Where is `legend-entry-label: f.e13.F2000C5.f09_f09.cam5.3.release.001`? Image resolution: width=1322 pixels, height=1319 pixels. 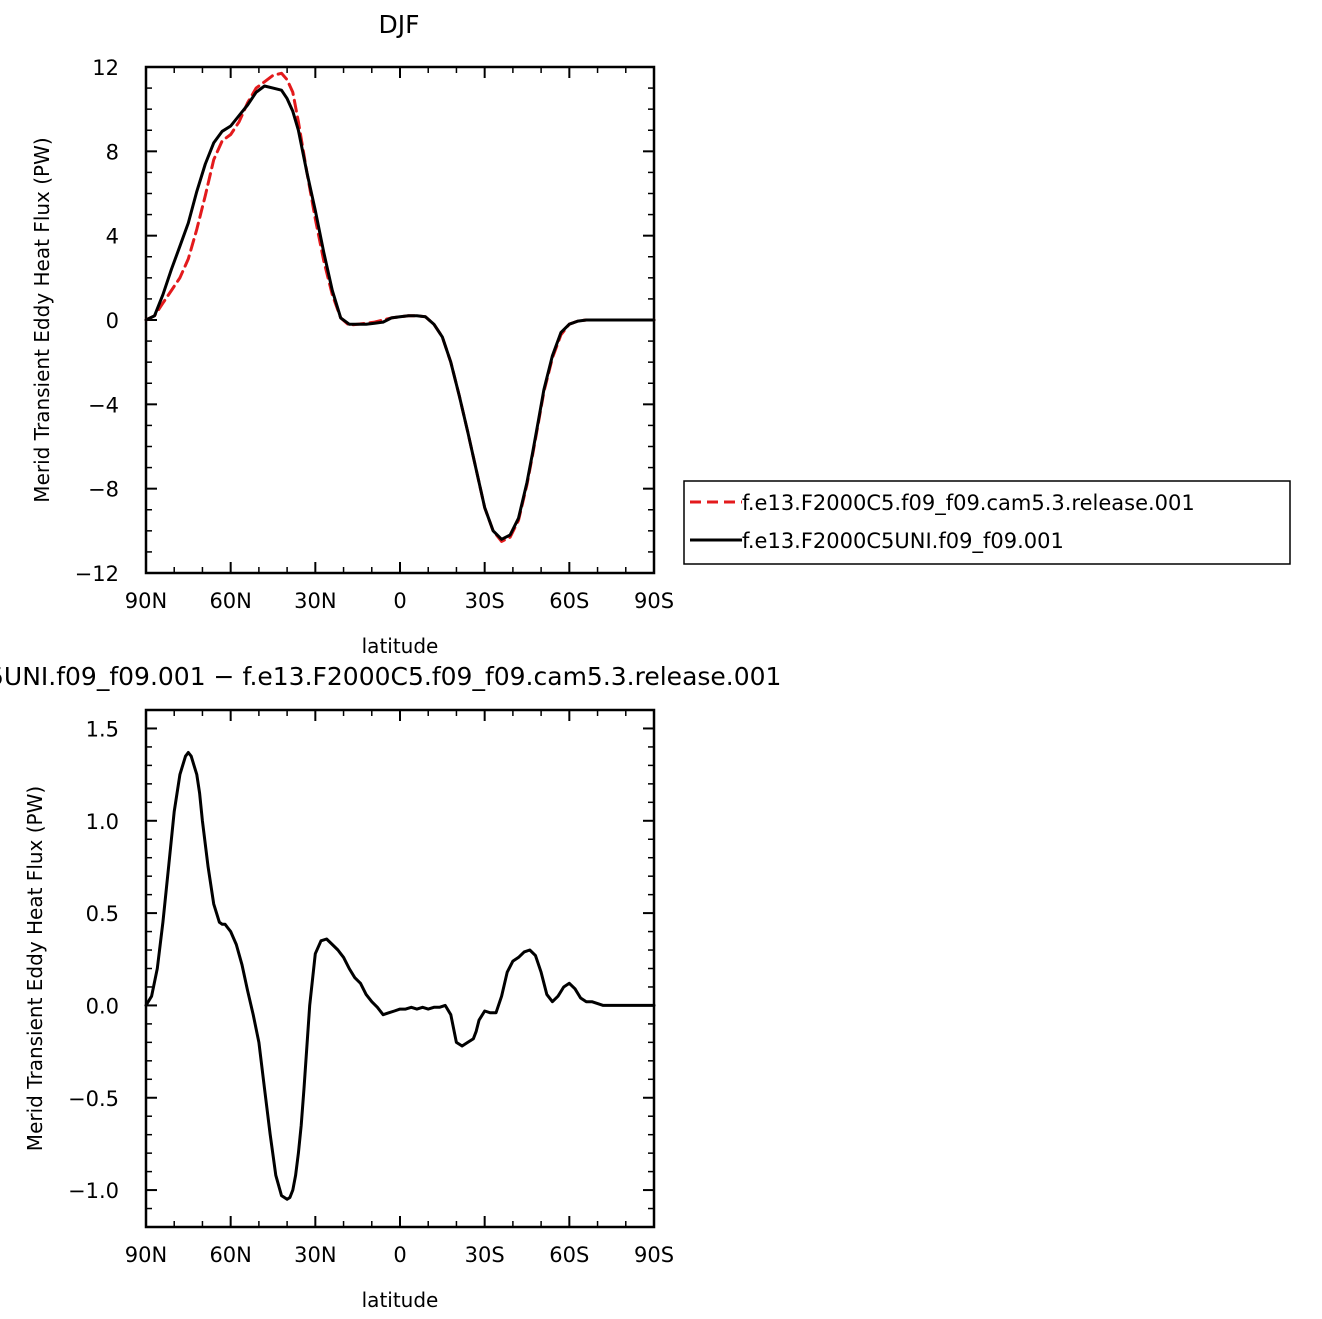 legend-entry-label: f.e13.F2000C5.f09_f09.cam5.3.release.001 is located at coordinates (968, 503).